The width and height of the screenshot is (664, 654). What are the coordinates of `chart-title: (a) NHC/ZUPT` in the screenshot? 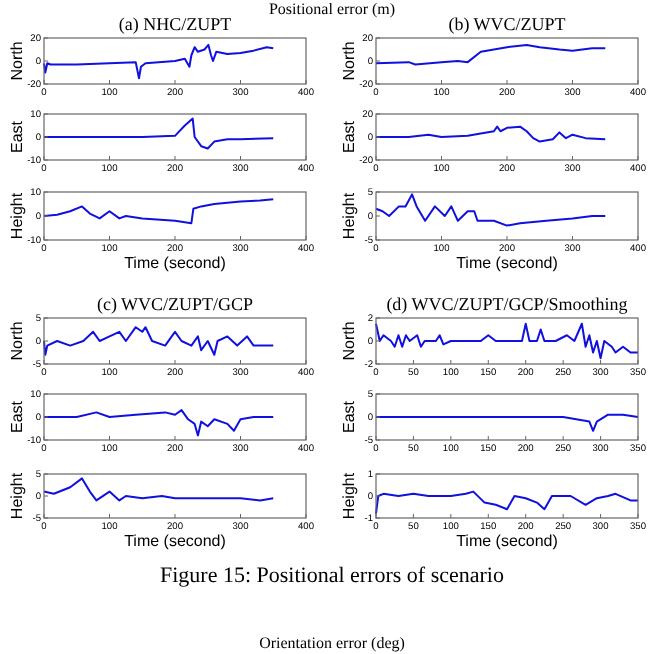 It's located at (175, 24).